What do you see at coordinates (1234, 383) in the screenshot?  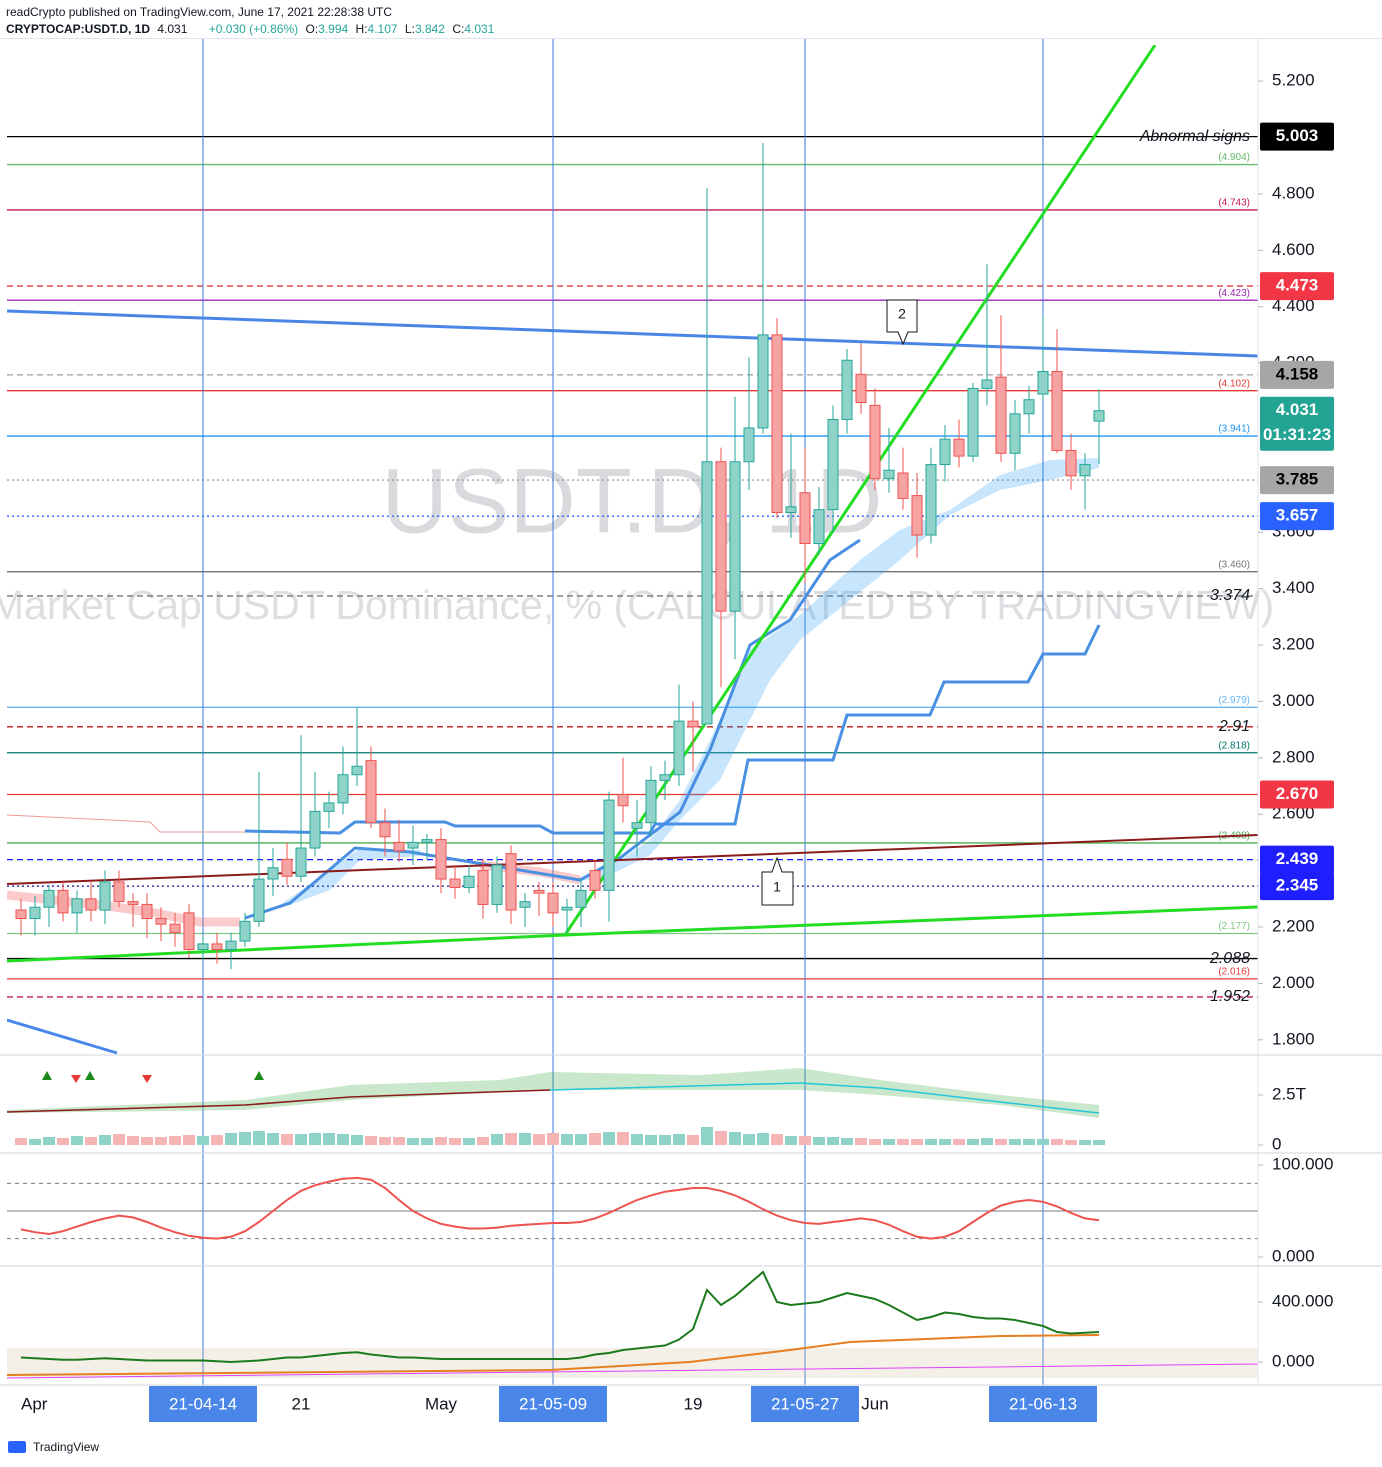 I see `level-label: (4.102)` at bounding box center [1234, 383].